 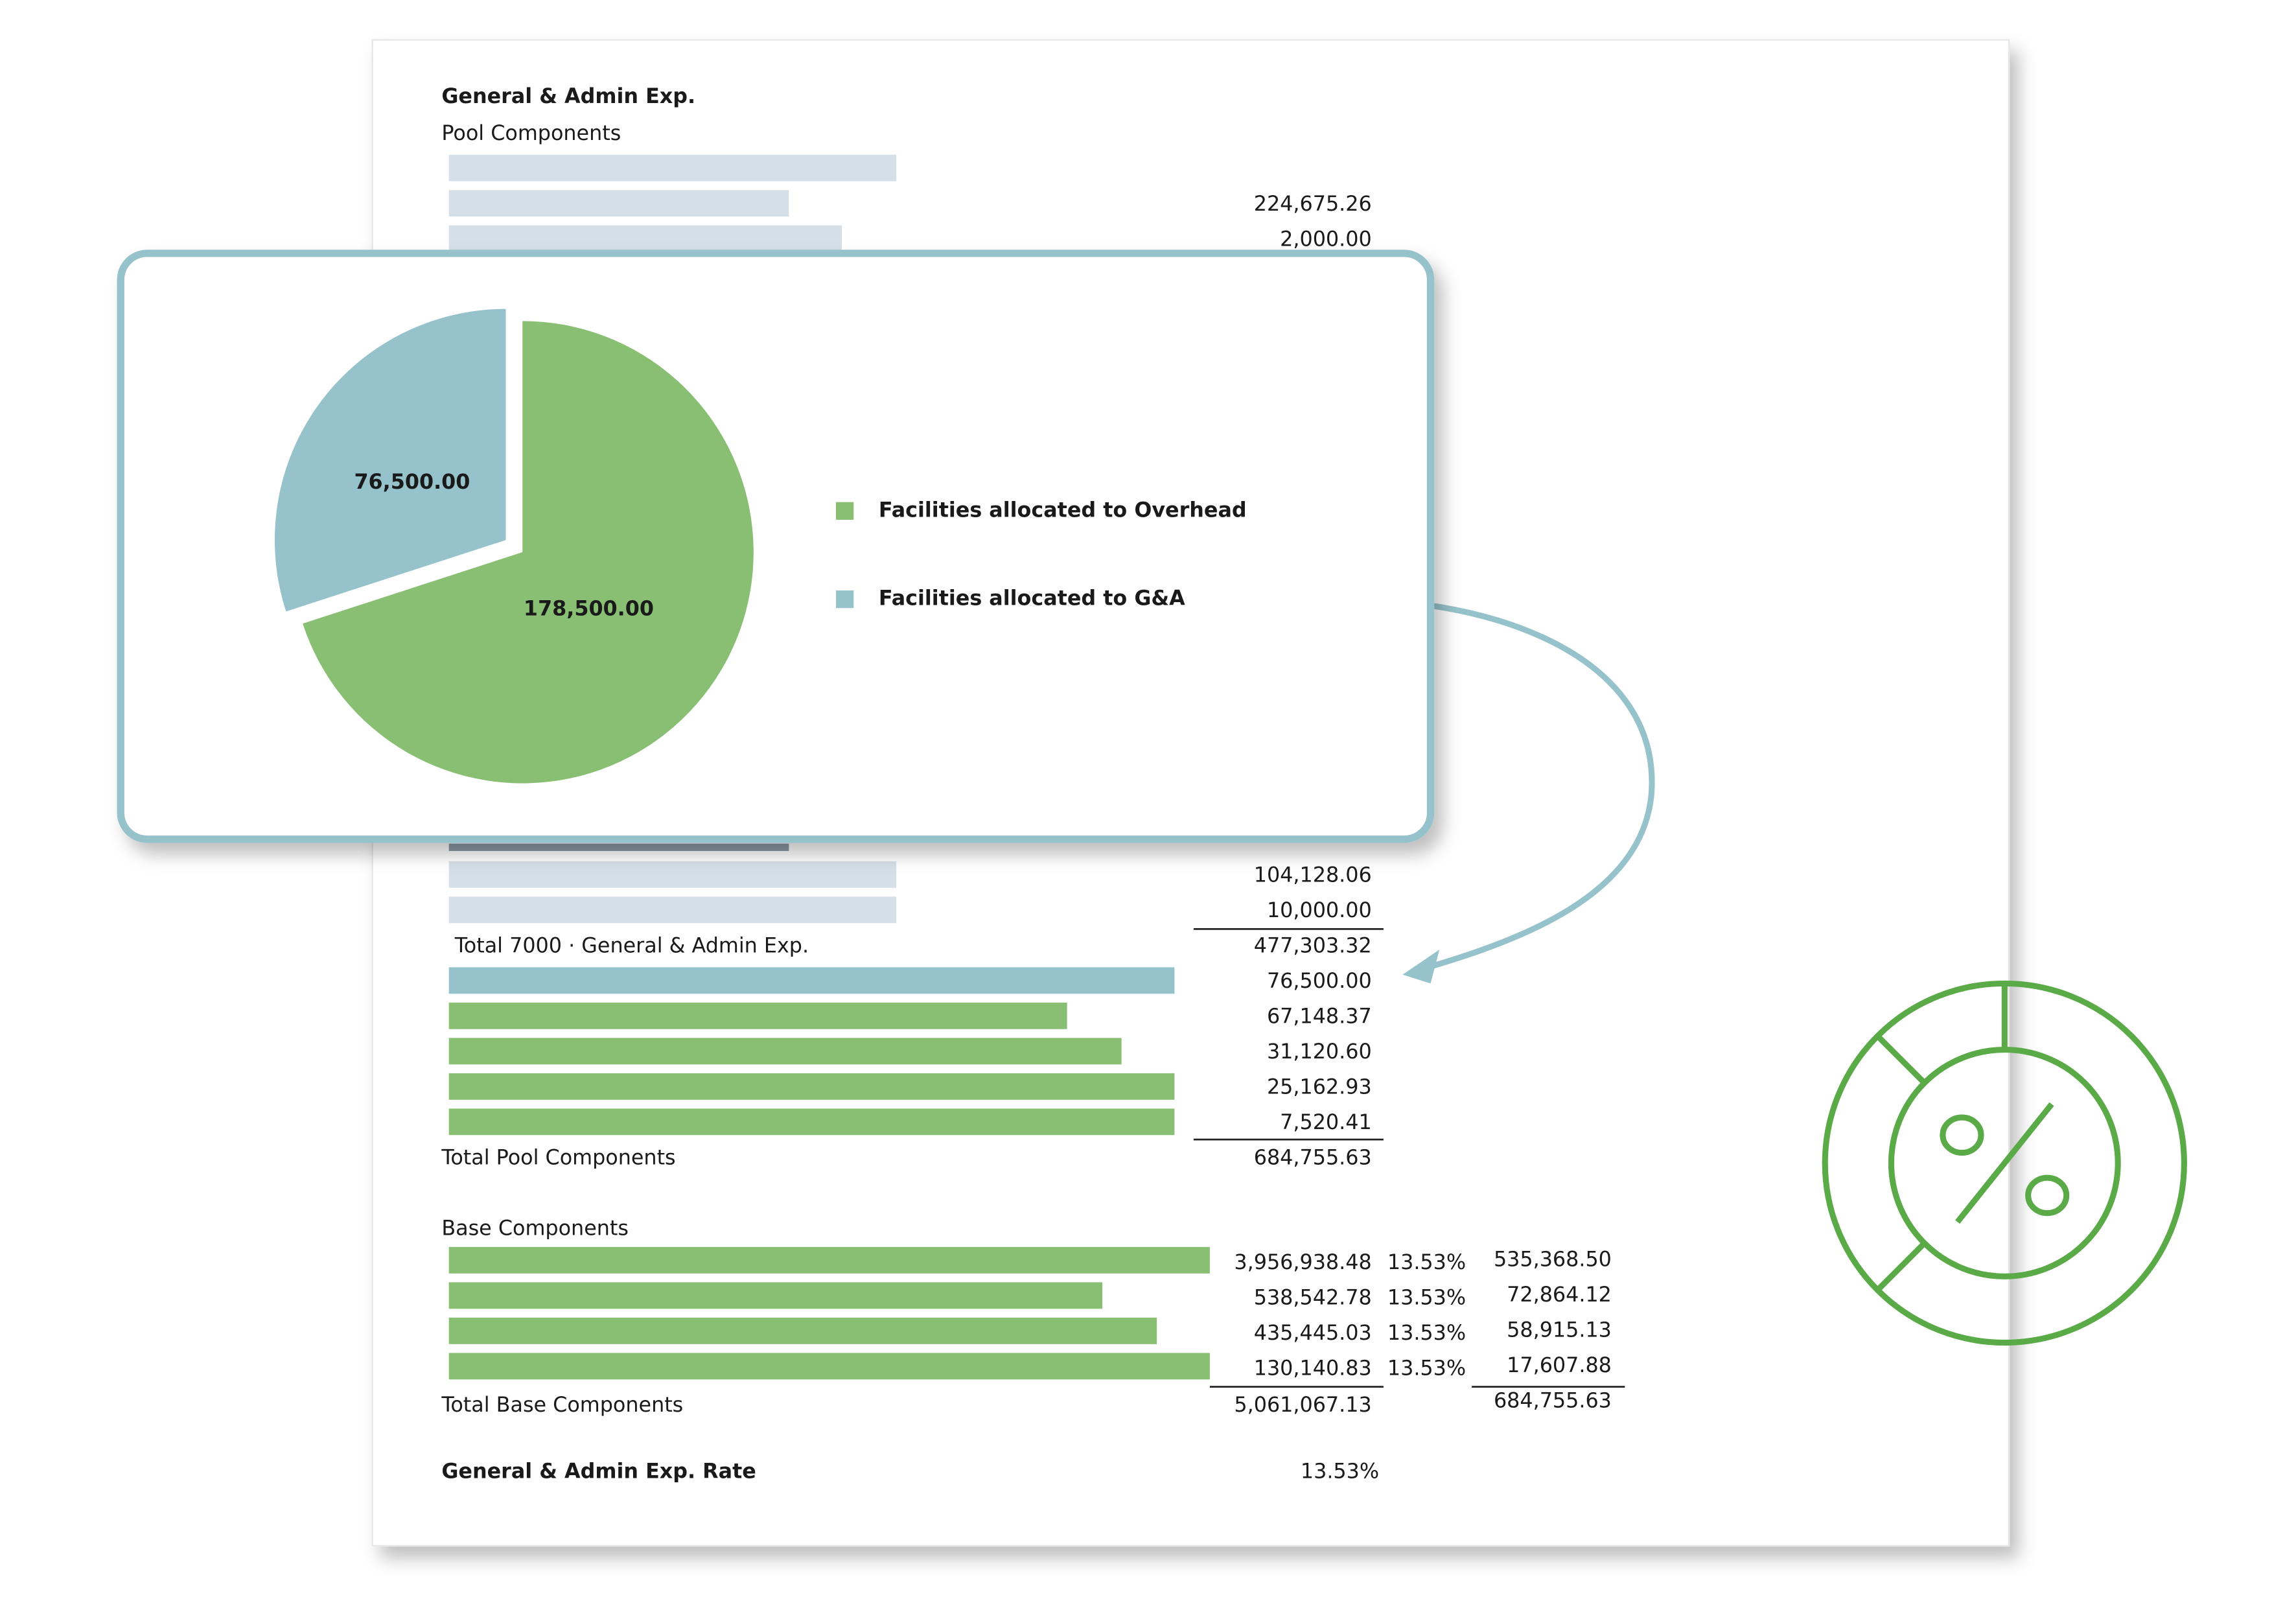 I want to click on total-amount: 5,061,067.13, so click(x=1302, y=1405).